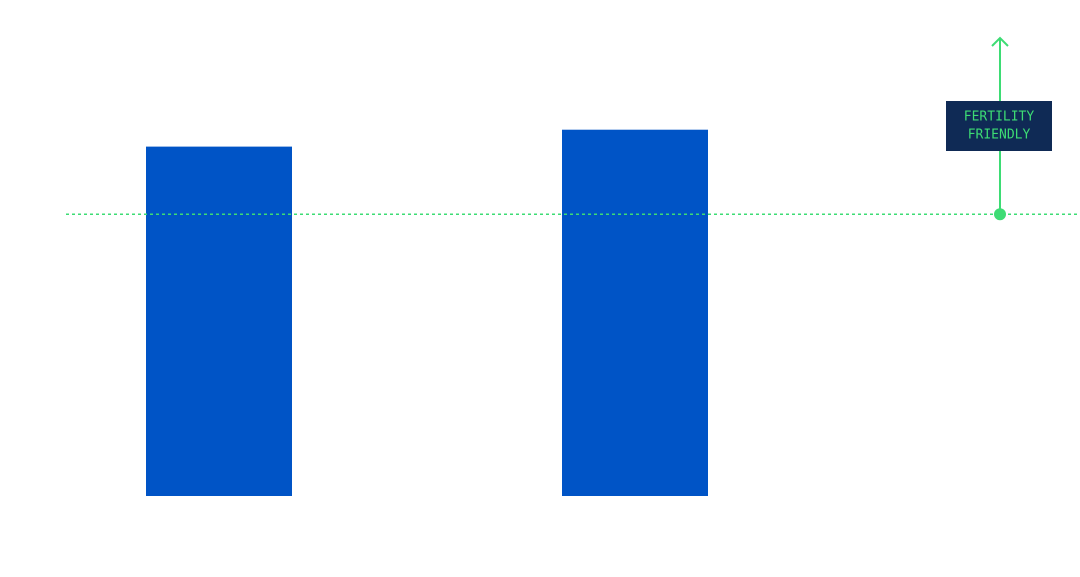  Describe the element at coordinates (1000, 41) in the screenshot. I see `arrow-head` at that location.